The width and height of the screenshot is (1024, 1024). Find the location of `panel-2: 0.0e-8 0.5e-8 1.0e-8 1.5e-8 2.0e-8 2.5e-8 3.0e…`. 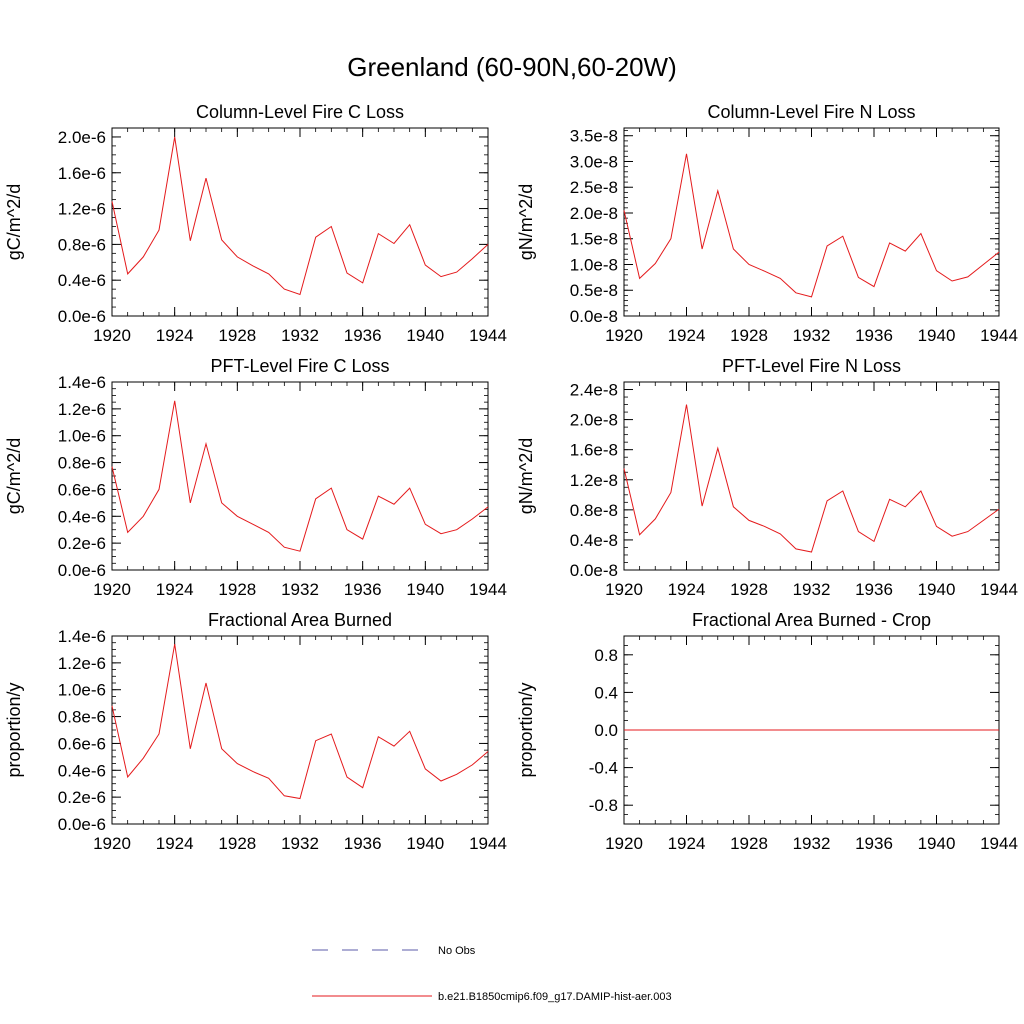

panel-2: 0.0e-8 0.5e-8 1.0e-8 1.5e-8 2.0e-8 2.5e-8 3.0e… is located at coordinates (767, 223).